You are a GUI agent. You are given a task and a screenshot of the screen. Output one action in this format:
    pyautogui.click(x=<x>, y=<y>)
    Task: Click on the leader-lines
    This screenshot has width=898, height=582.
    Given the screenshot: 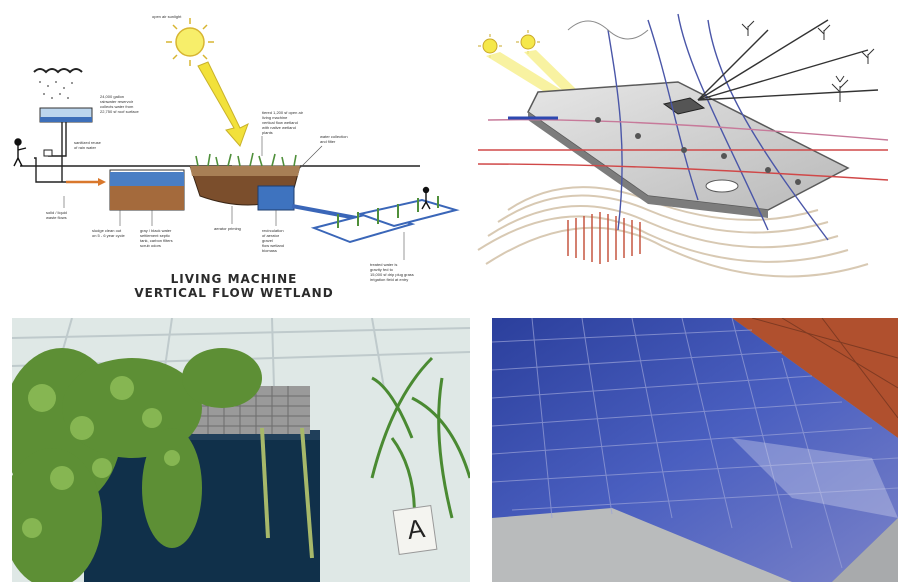 What is the action you would take?
    pyautogui.click(x=234, y=198)
    